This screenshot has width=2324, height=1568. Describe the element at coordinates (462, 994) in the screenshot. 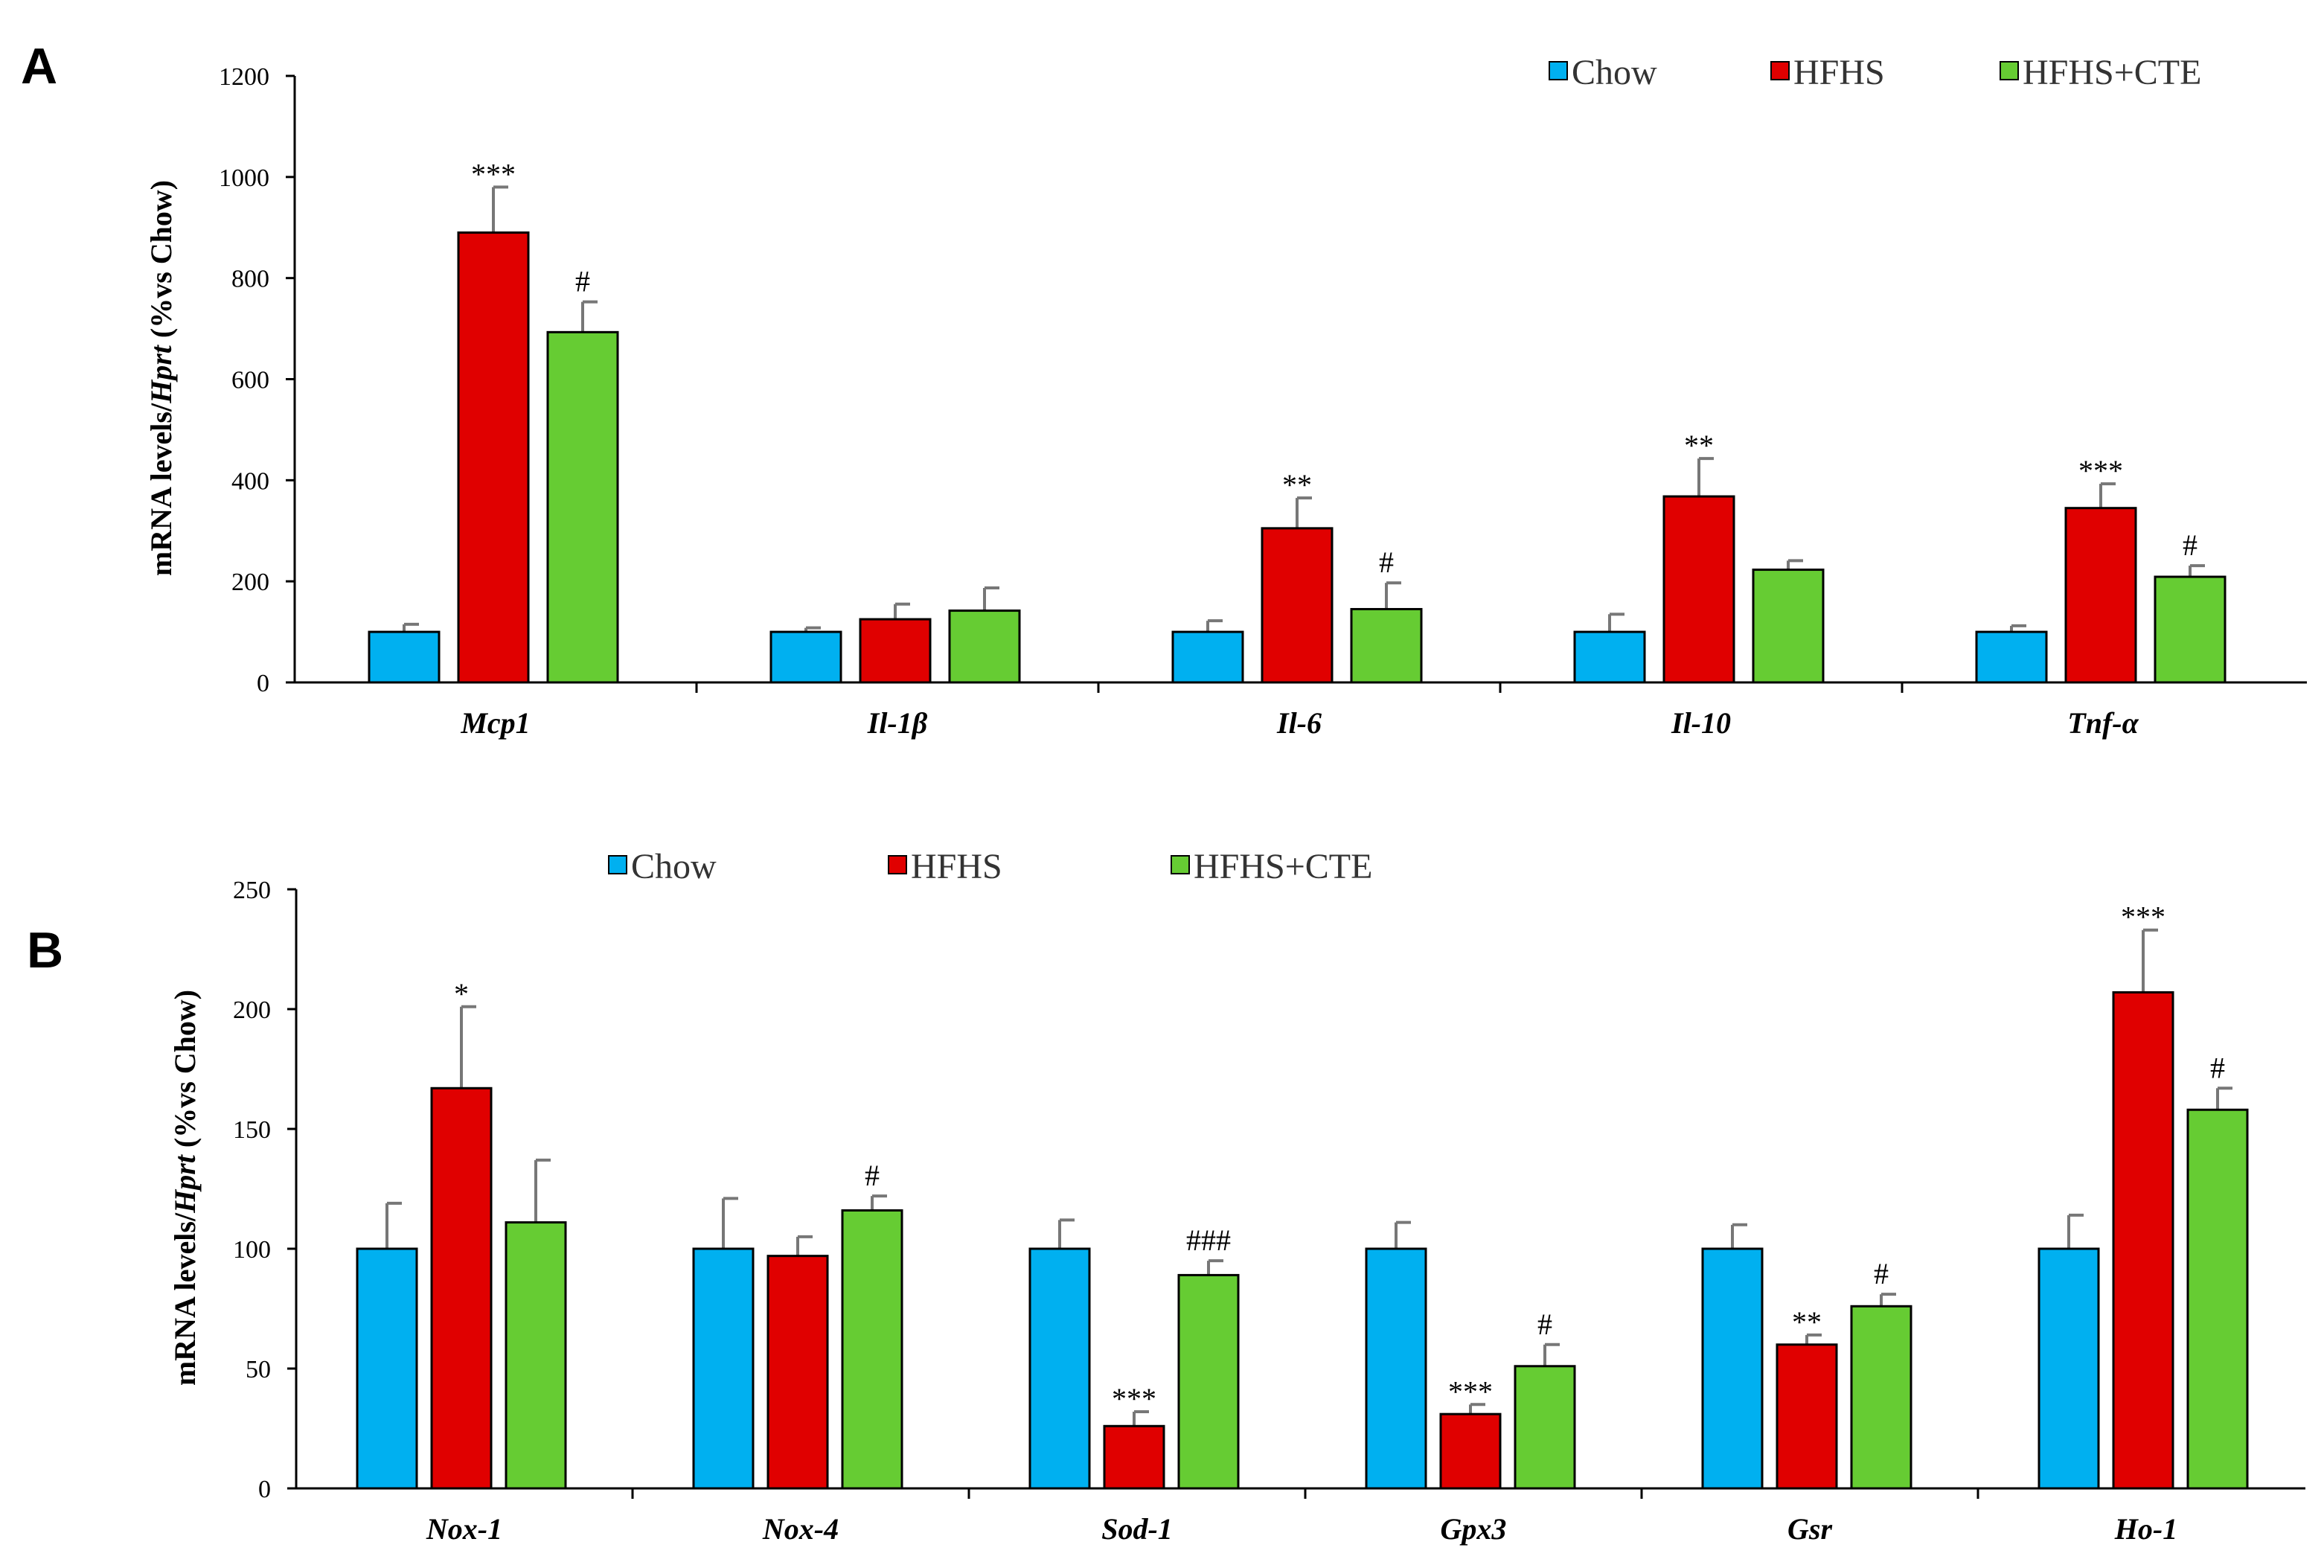

I see `panel-b-significance-mark: *` at that location.